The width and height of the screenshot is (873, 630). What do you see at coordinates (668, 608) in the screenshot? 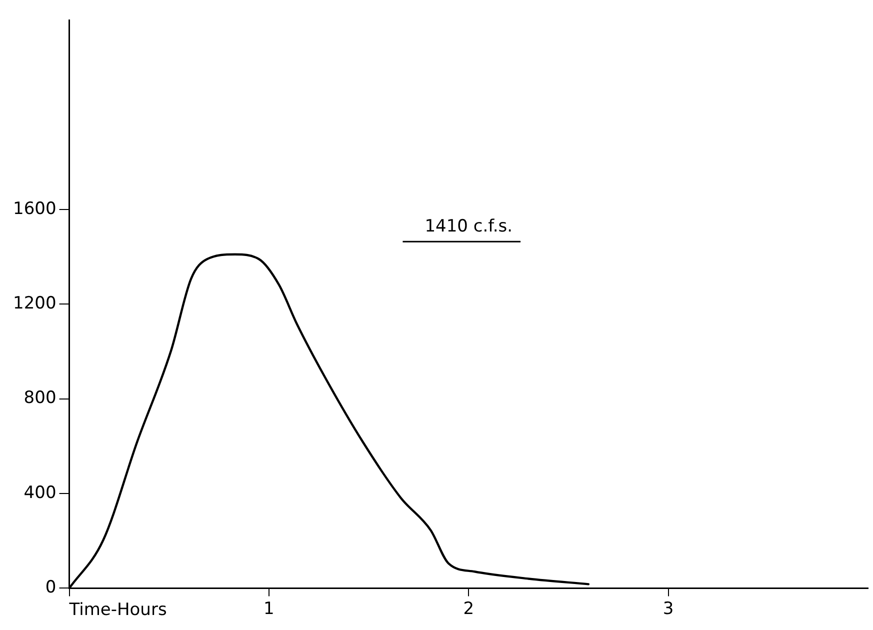
I see `x-tick-label: 3` at bounding box center [668, 608].